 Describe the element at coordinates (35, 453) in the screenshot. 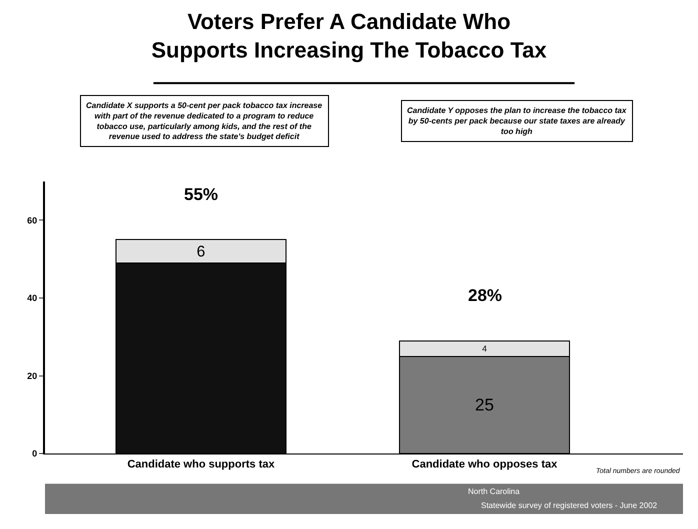

I see `y-tick-label: 0` at that location.